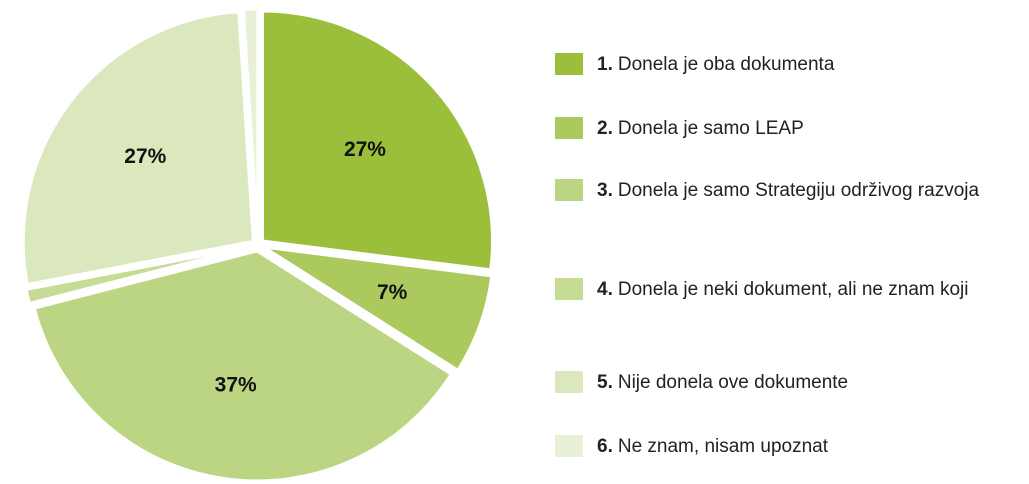 This screenshot has width=1029, height=484. Describe the element at coordinates (726, 64) in the screenshot. I see `legend-label: Donela je oba dokumenta` at that location.